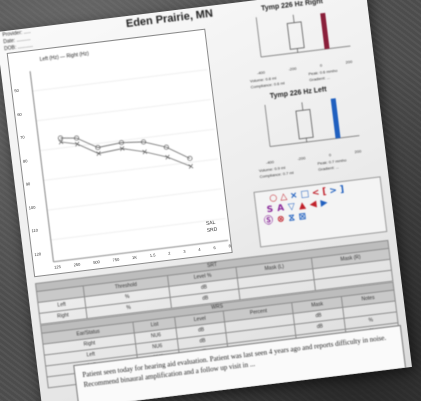 Image resolution: width=421 pixels, height=401 pixels. I want to click on tymp-right-peak-bar, so click(325, 31).